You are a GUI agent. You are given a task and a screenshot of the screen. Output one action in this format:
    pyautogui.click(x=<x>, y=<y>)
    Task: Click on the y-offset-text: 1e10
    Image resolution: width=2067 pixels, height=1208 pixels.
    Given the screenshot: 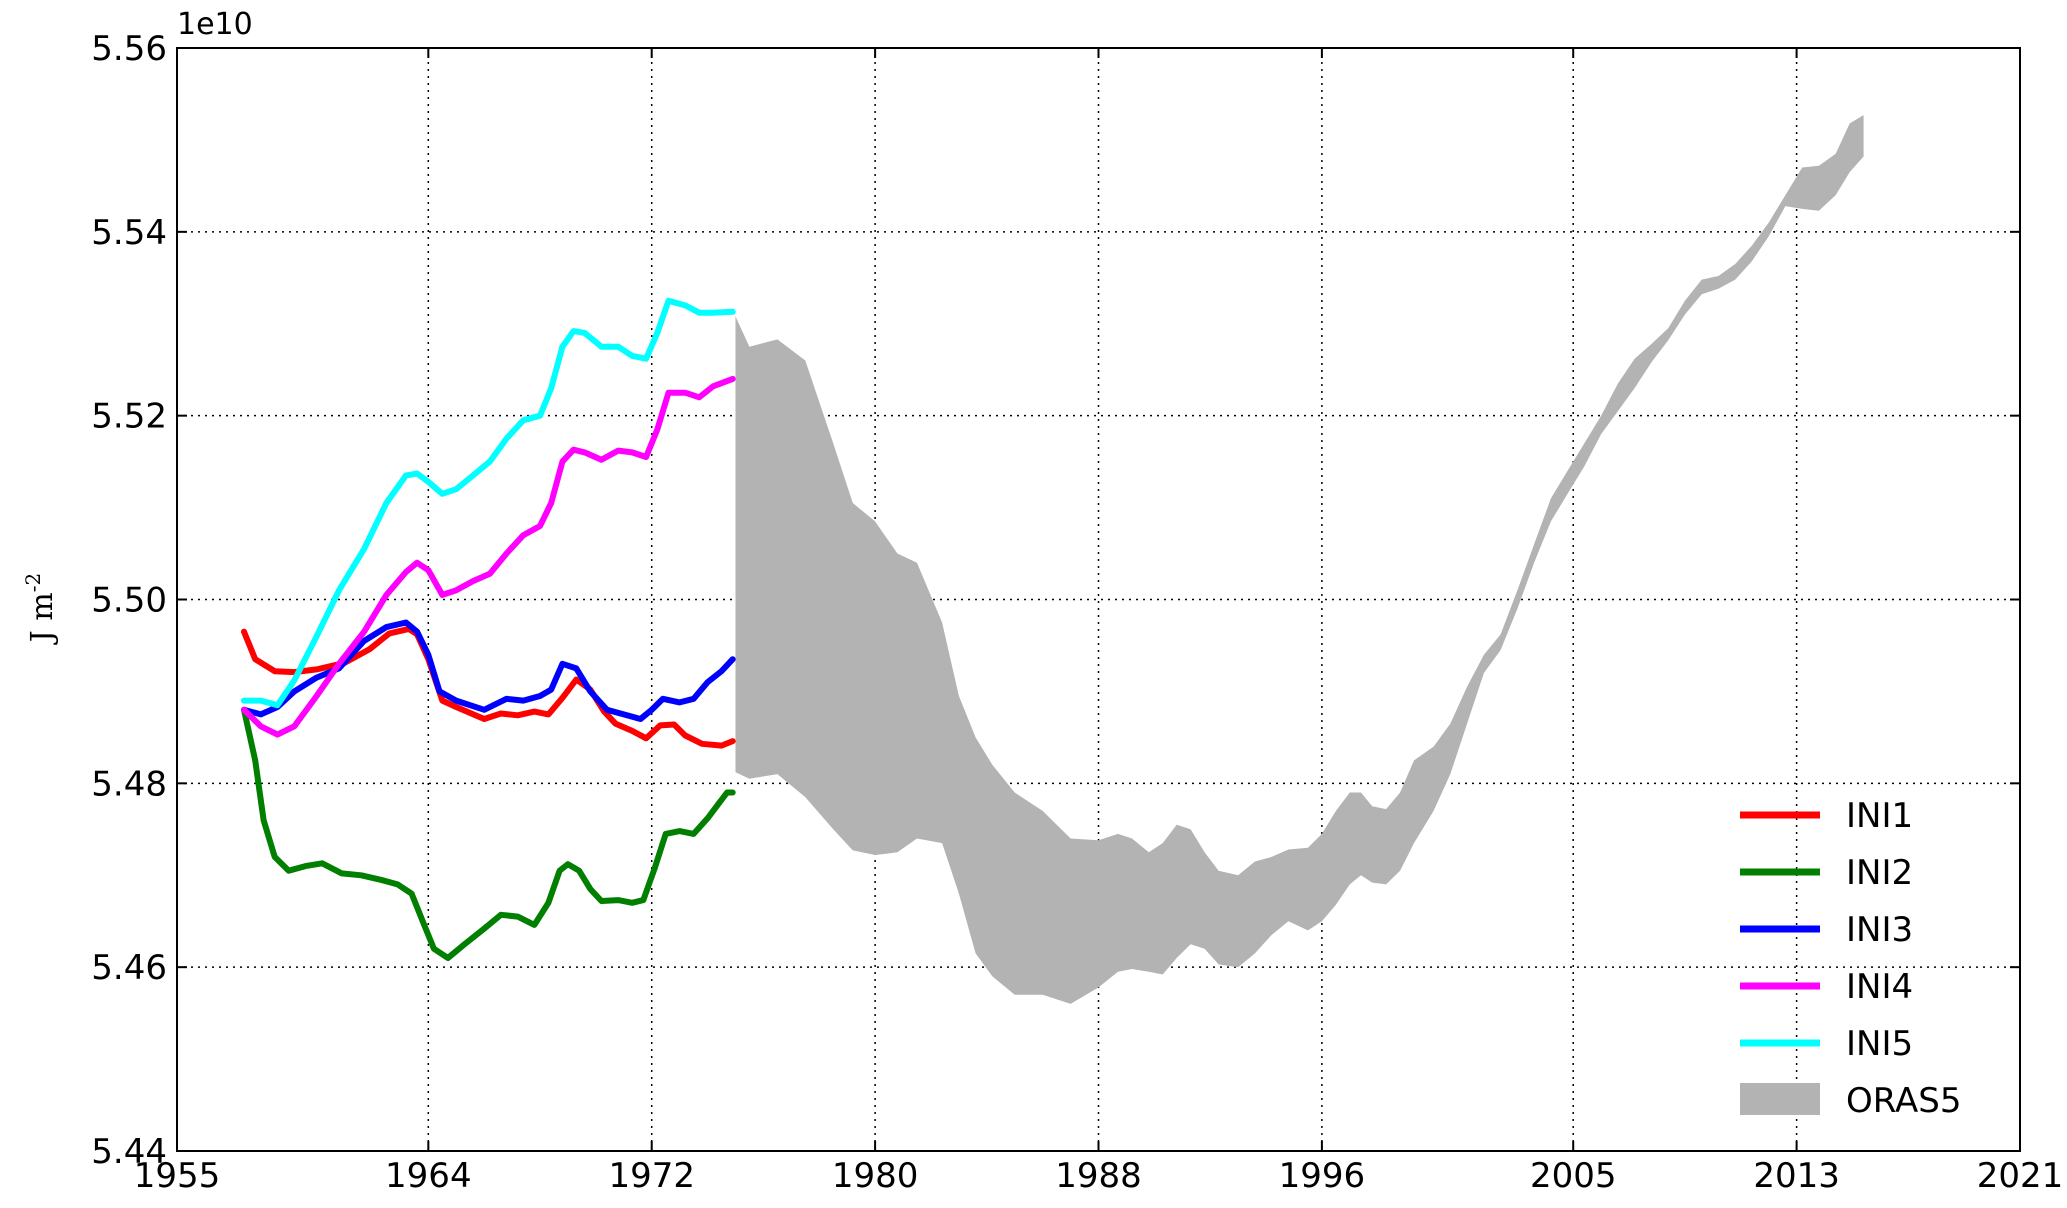 What is the action you would take?
    pyautogui.click(x=215, y=24)
    